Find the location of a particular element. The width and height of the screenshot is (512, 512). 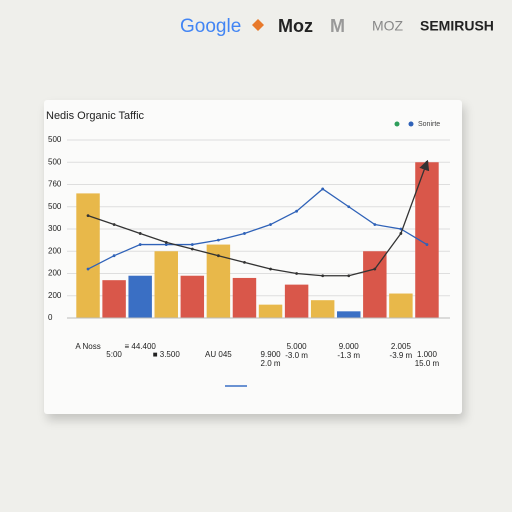

x-tick-label: AU 045 is located at coordinates (218, 354).